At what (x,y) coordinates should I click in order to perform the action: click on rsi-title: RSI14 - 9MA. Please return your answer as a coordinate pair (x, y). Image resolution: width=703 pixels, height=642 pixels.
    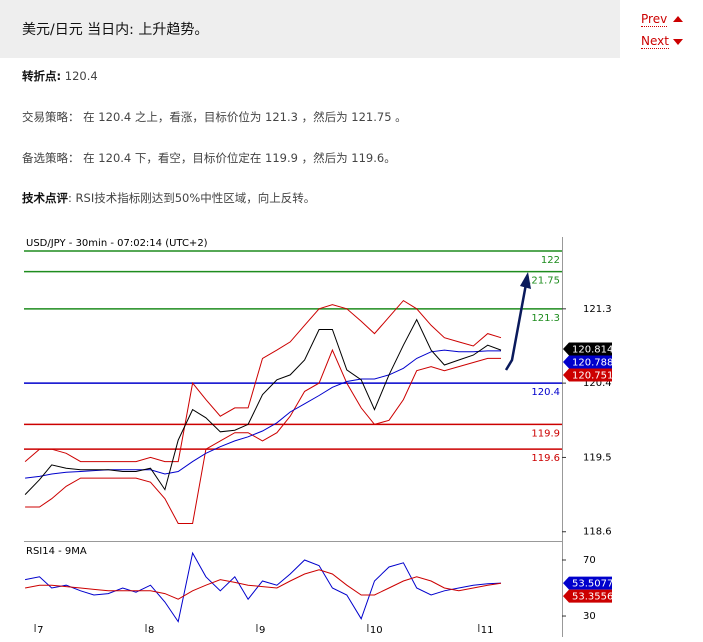
    Looking at the image, I should click on (56, 551).